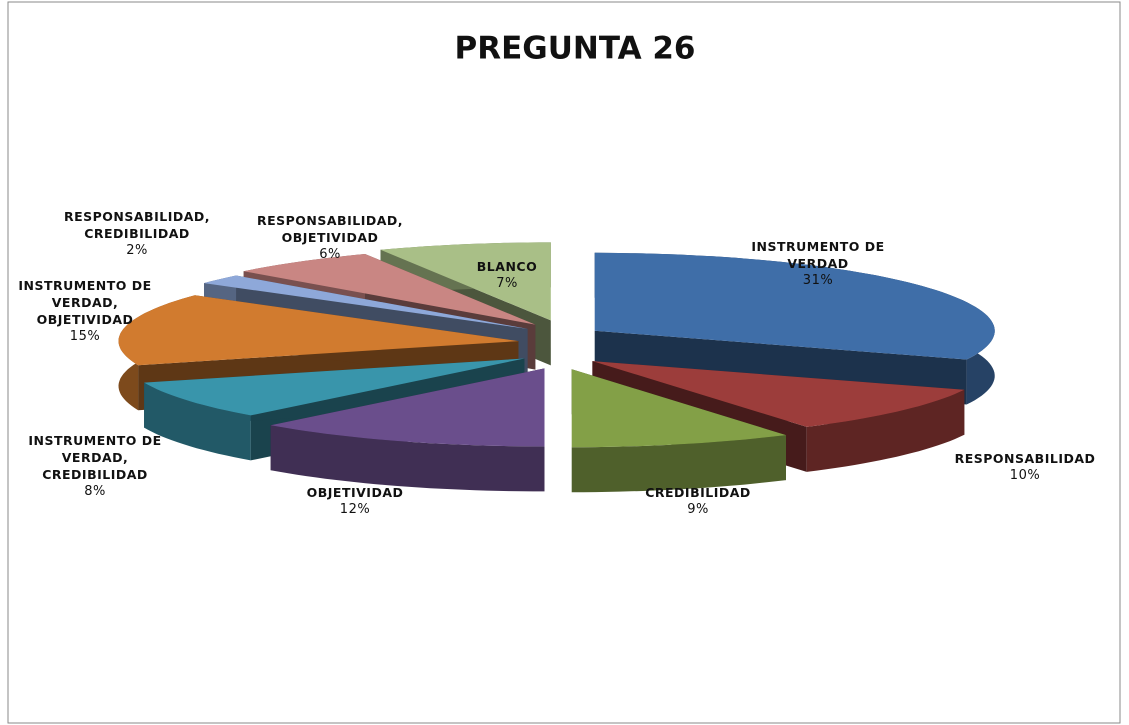  Describe the element at coordinates (330, 229) in the screenshot. I see `label-category: RESPONSABILIDAD, OBJETIVIDAD` at that location.